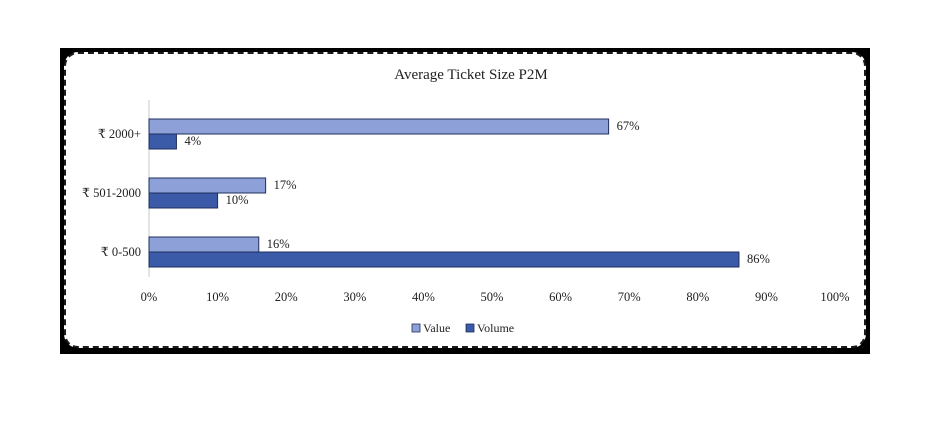 This screenshot has width=938, height=432. What do you see at coordinates (416, 328) in the screenshot?
I see `legend-swatch-value` at bounding box center [416, 328].